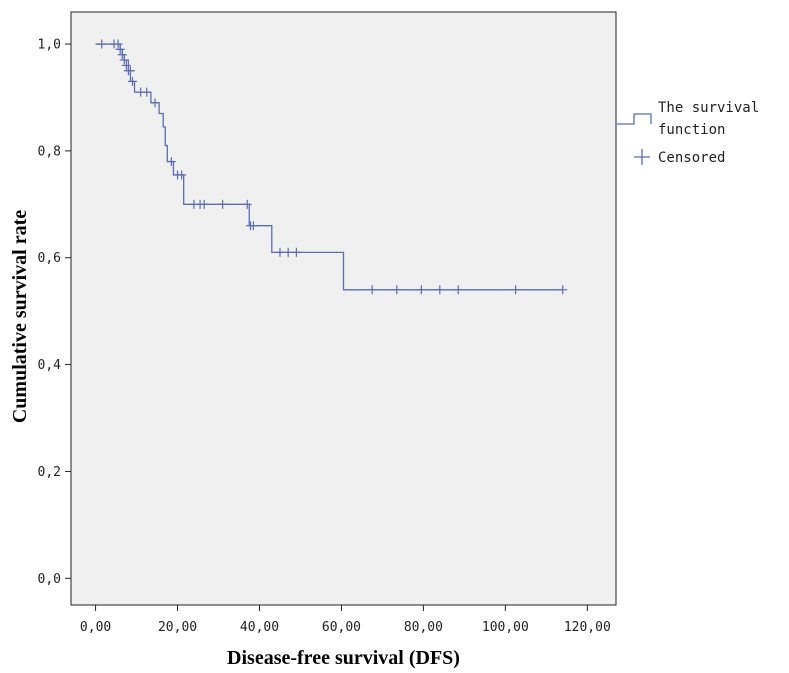 This screenshot has width=789, height=673. Describe the element at coordinates (49, 258) in the screenshot. I see `y-tick-label: 0,6` at that location.